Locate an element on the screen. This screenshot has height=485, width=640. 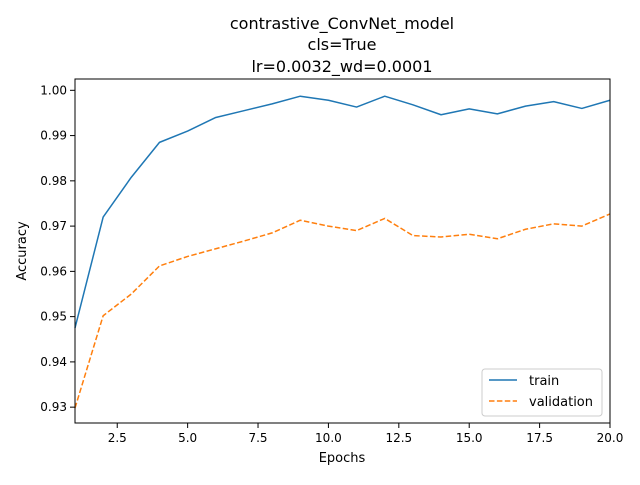
x-tick-label: 20.0 is located at coordinates (610, 438).